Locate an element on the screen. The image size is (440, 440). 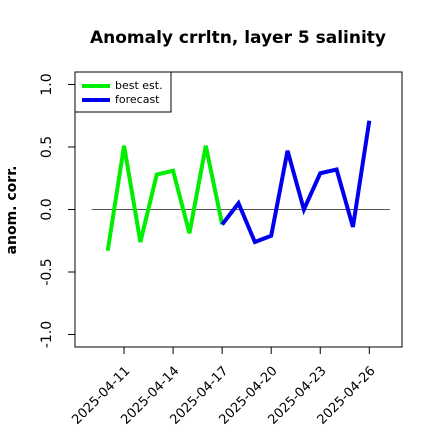
legend: best est.forecast is located at coordinates (123, 92).